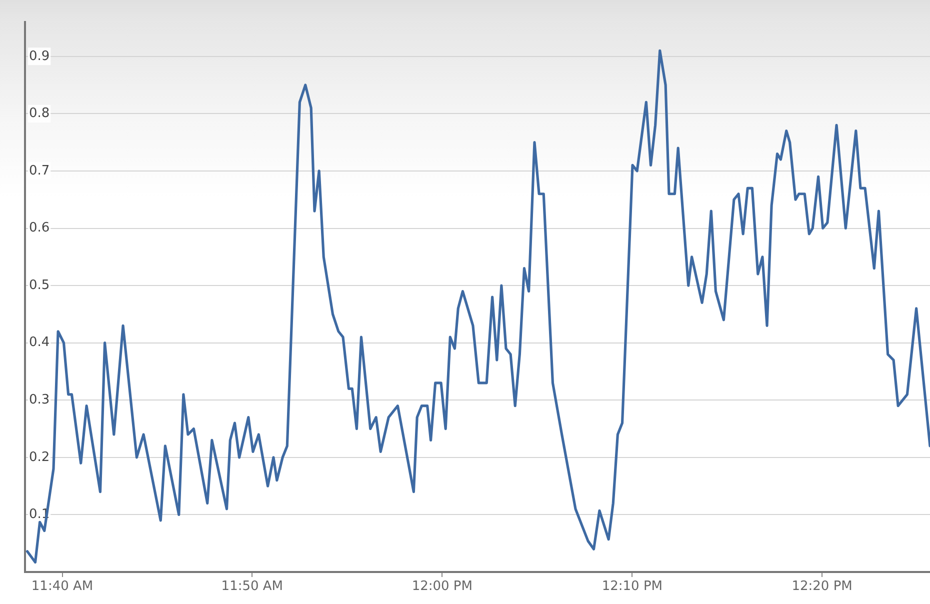  Describe the element at coordinates (442, 586) in the screenshot. I see `x-tick-label: 12:00 PM` at that location.